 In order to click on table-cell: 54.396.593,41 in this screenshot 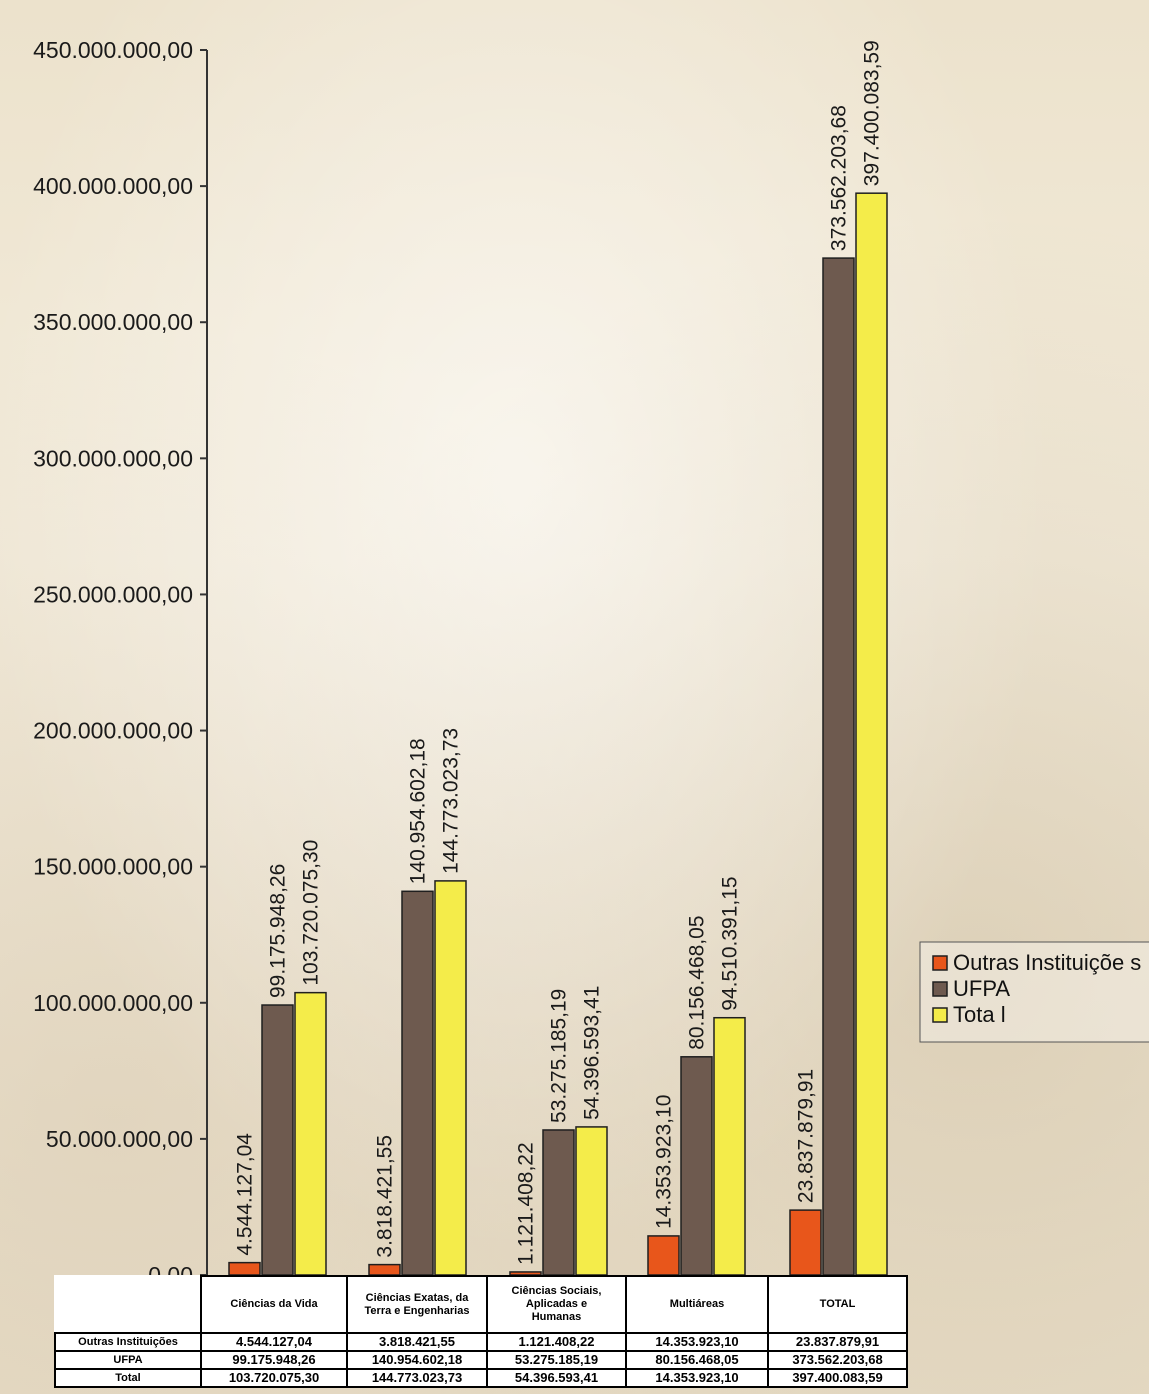, I will do `click(556, 1378)`.